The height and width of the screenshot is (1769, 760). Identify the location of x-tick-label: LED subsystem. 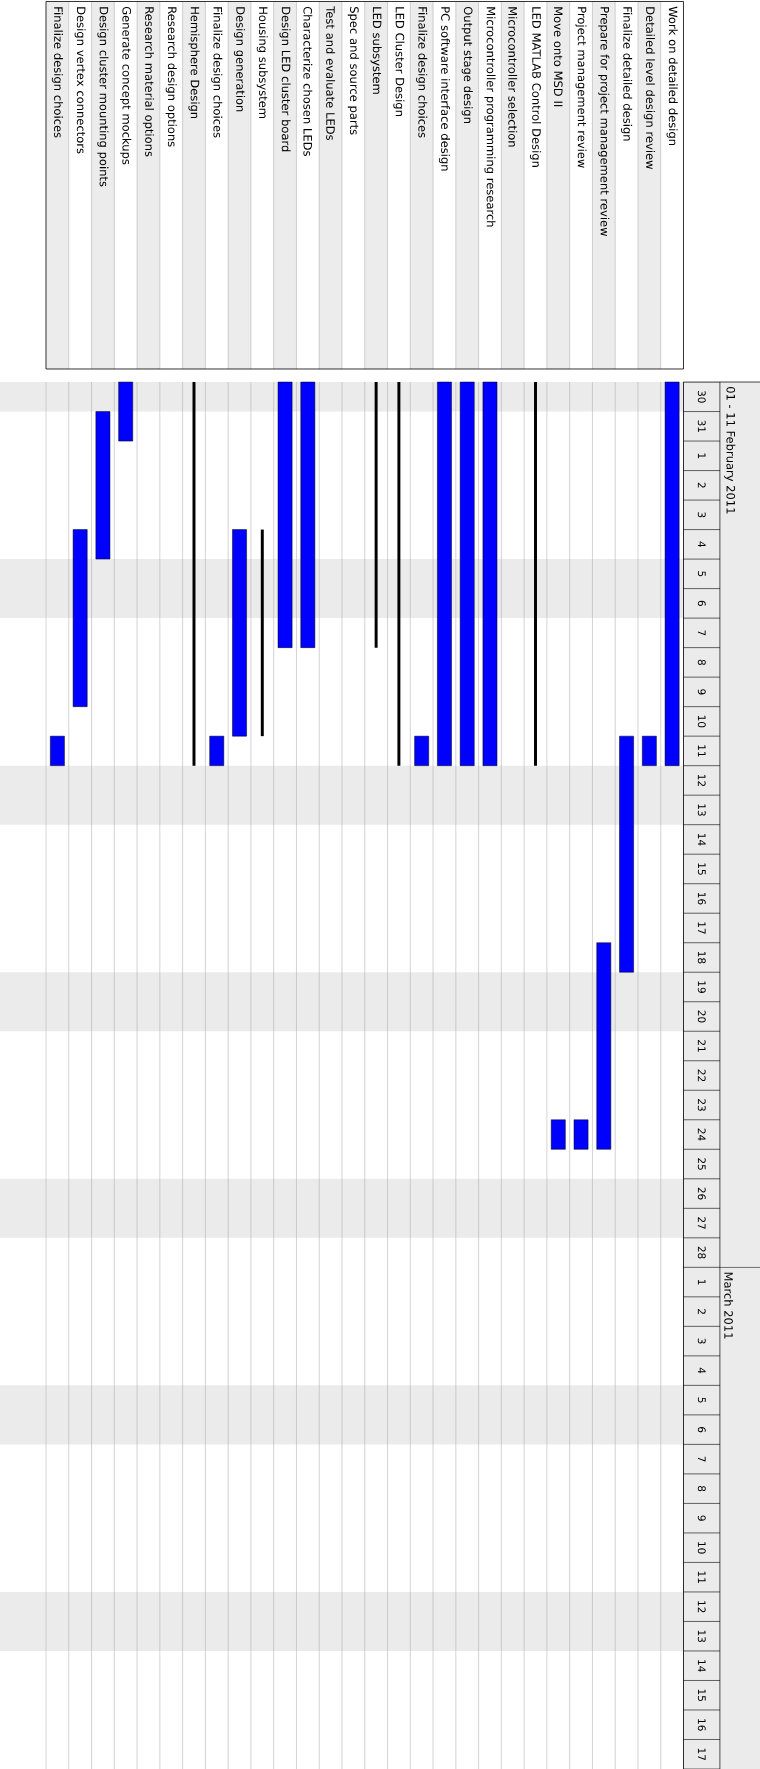
(376, 50).